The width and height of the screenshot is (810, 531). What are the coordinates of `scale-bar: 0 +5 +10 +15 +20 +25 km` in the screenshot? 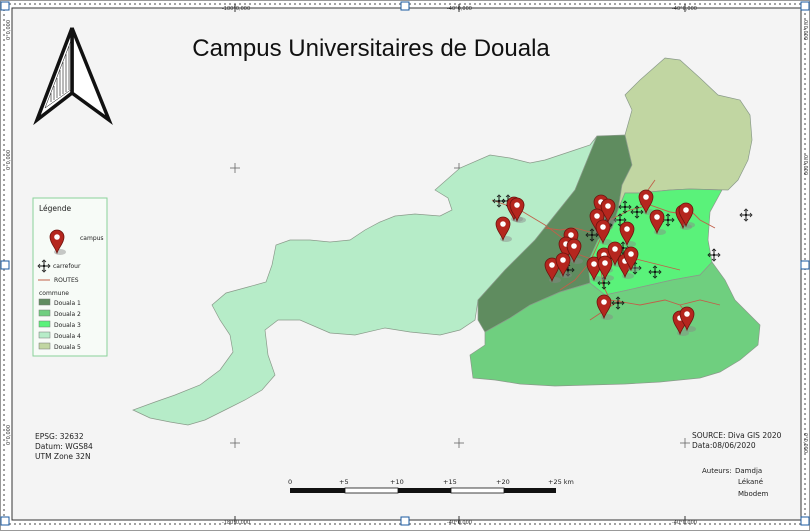 It's located at (431, 486).